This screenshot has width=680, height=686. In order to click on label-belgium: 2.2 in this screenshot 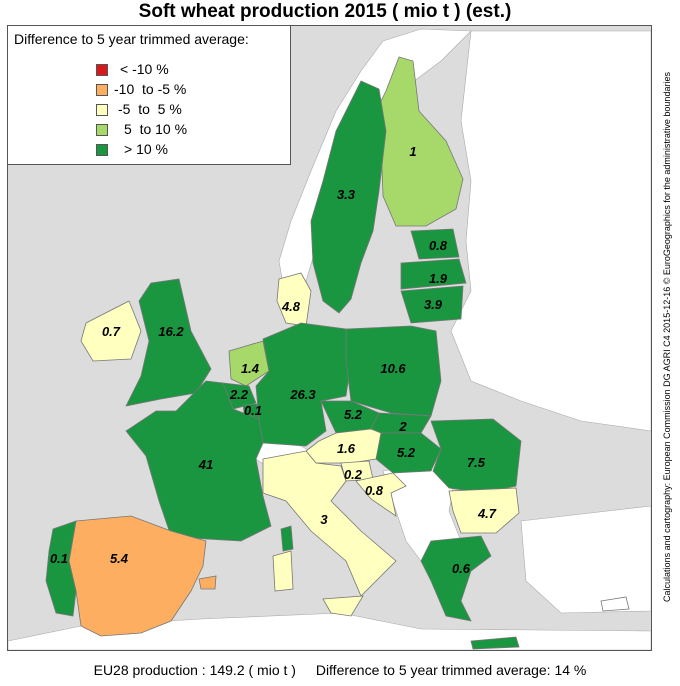, I will do `click(239, 394)`.